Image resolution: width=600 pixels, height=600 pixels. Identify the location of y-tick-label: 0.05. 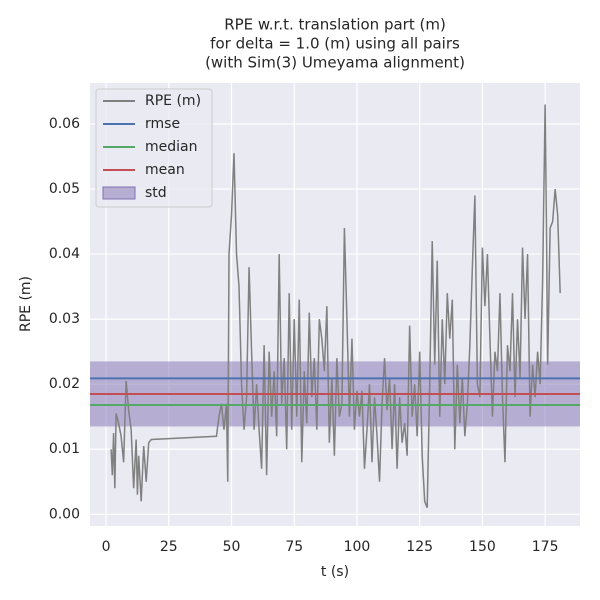
(64, 189).